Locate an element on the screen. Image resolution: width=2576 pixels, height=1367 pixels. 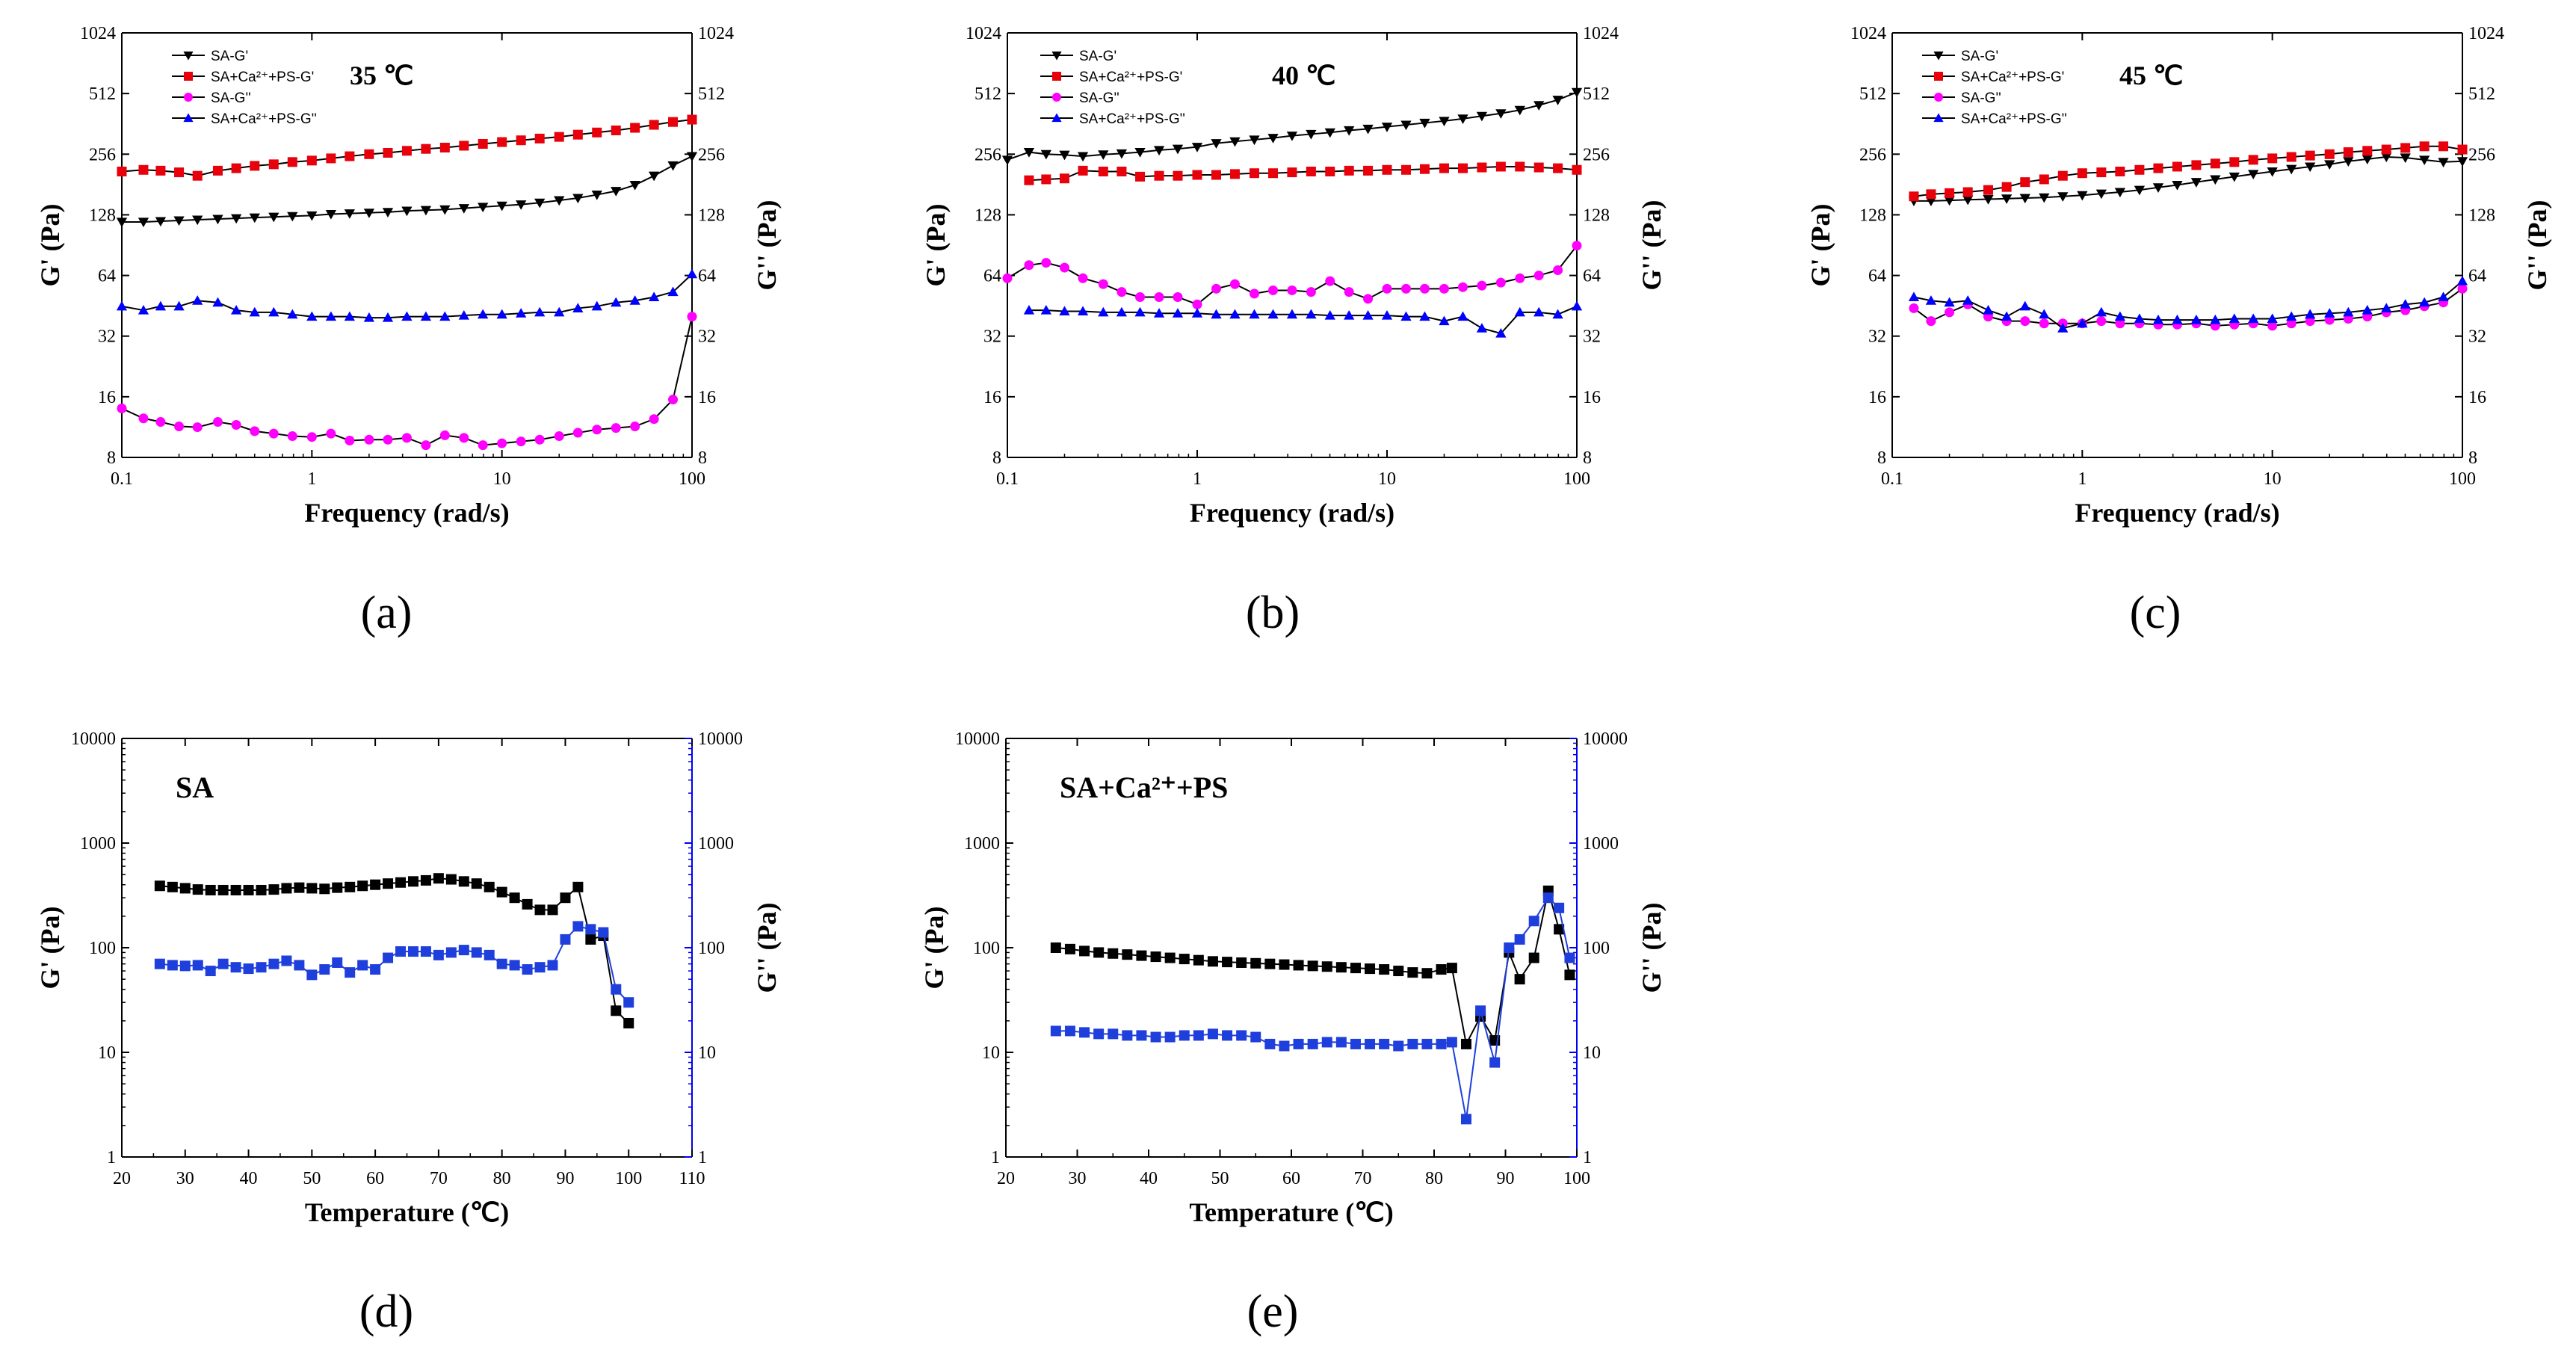
x-tick-label: 1 is located at coordinates (311, 479).